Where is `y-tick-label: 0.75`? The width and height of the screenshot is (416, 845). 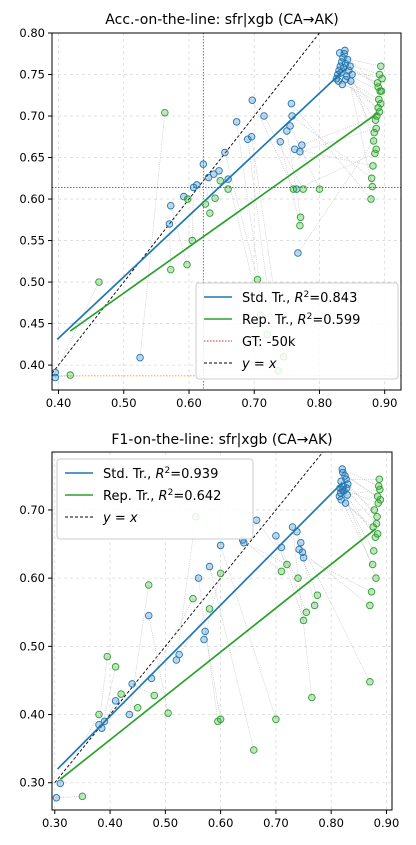
y-tick-label: 0.75 is located at coordinates (32, 75).